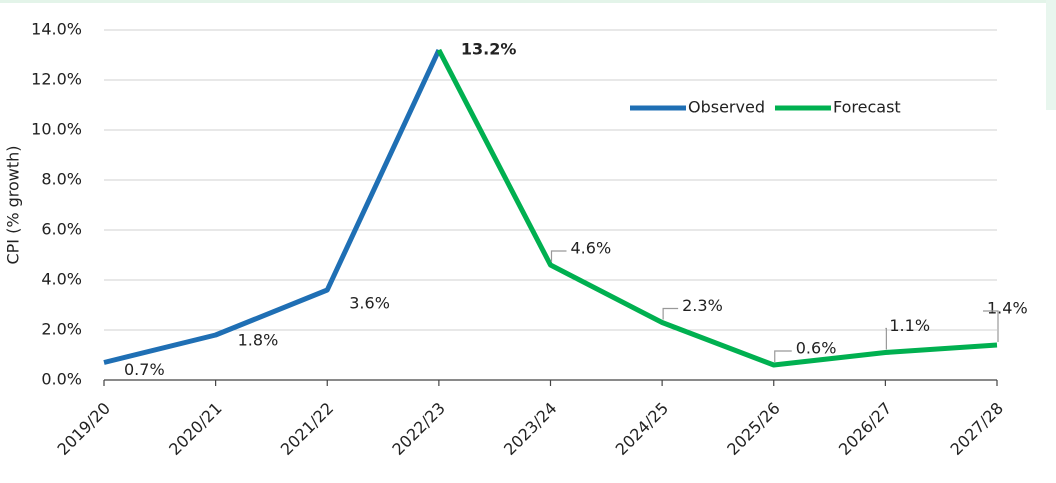 Image resolution: width=1056 pixels, height=483 pixels. What do you see at coordinates (528, 1) in the screenshot?
I see `top-strip` at bounding box center [528, 1].